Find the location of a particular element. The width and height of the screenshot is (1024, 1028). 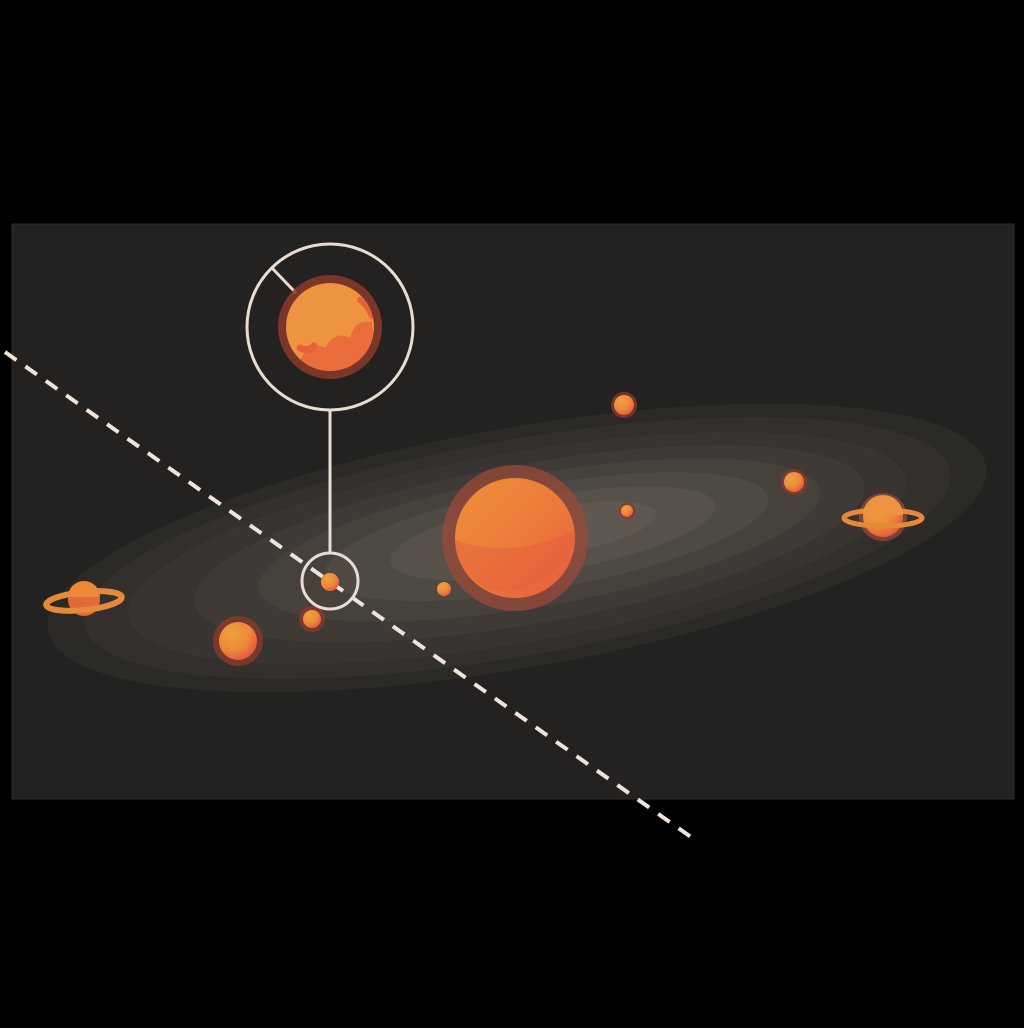

zoom-callout-icon is located at coordinates (330, 426).